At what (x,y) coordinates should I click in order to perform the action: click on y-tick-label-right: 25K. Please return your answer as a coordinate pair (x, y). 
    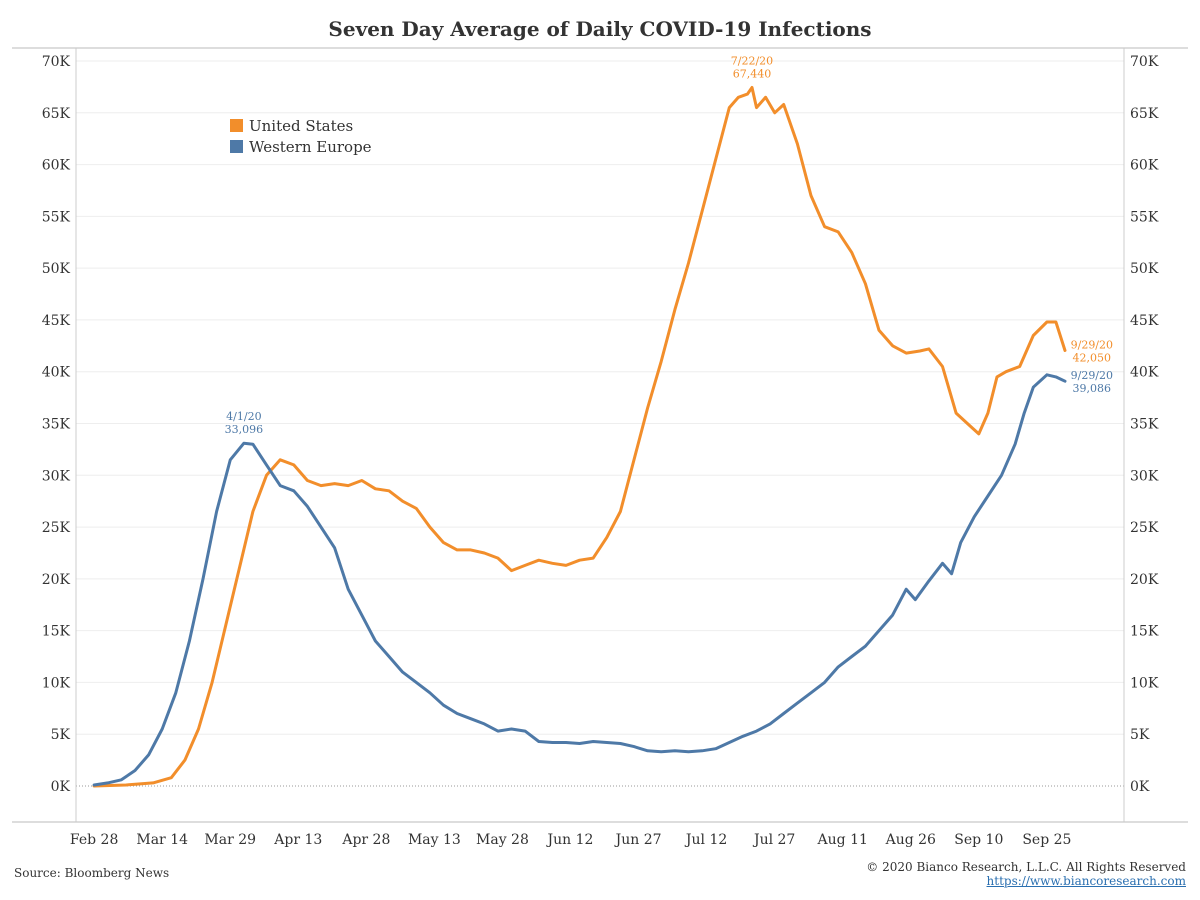
    Looking at the image, I should click on (1144, 528).